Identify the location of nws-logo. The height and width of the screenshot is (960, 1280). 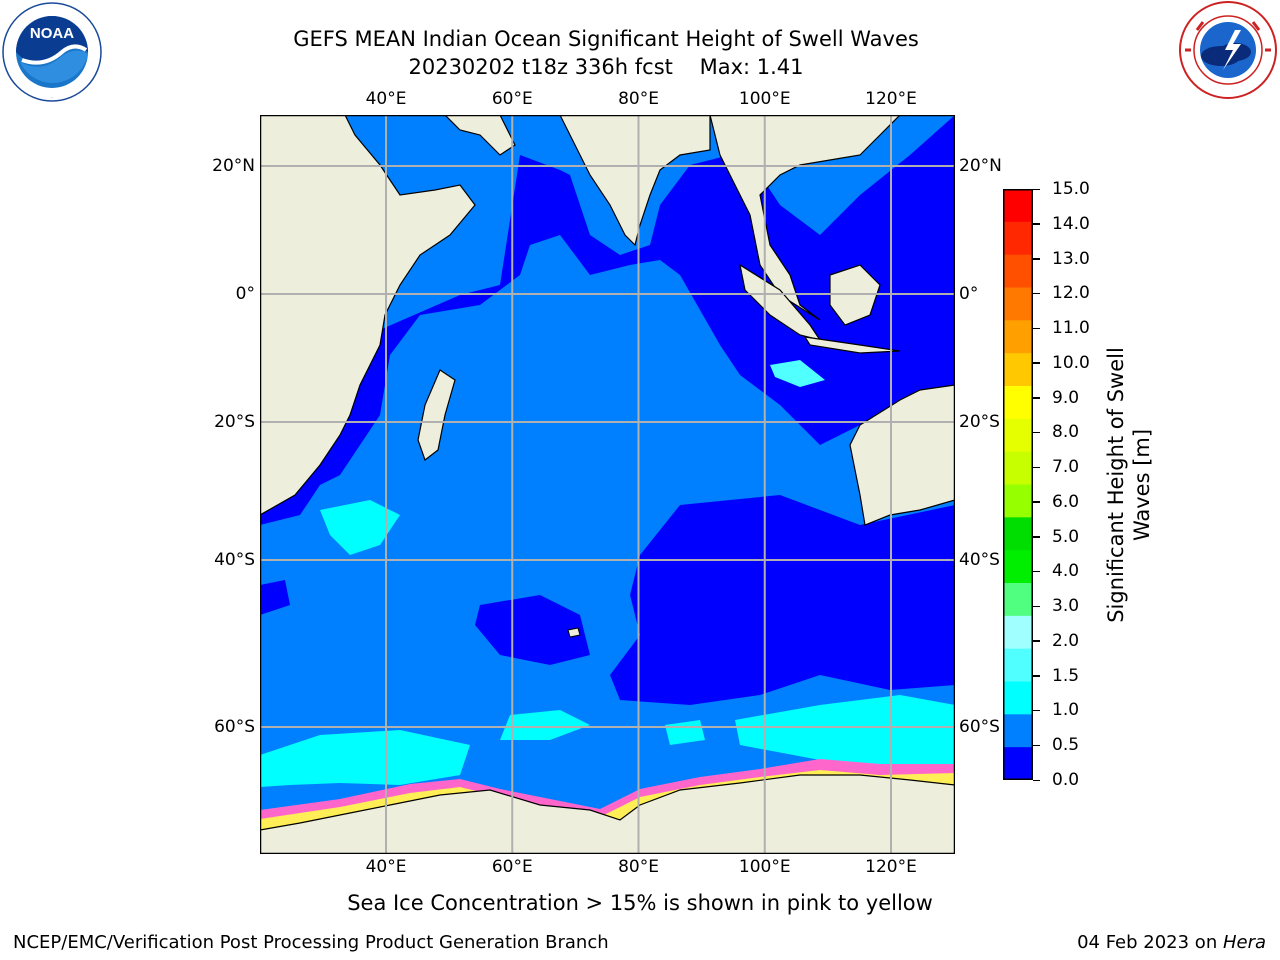
(1228, 50).